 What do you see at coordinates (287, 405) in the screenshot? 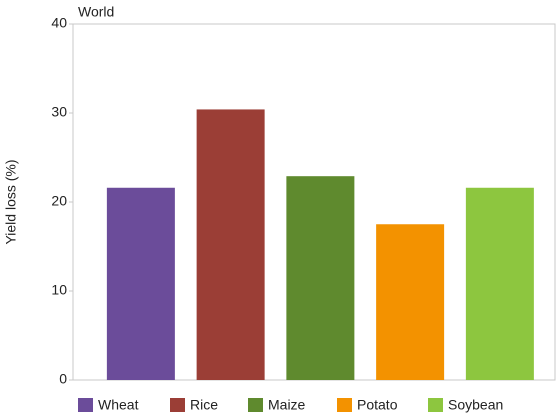
I see `legend-label: Maize` at bounding box center [287, 405].